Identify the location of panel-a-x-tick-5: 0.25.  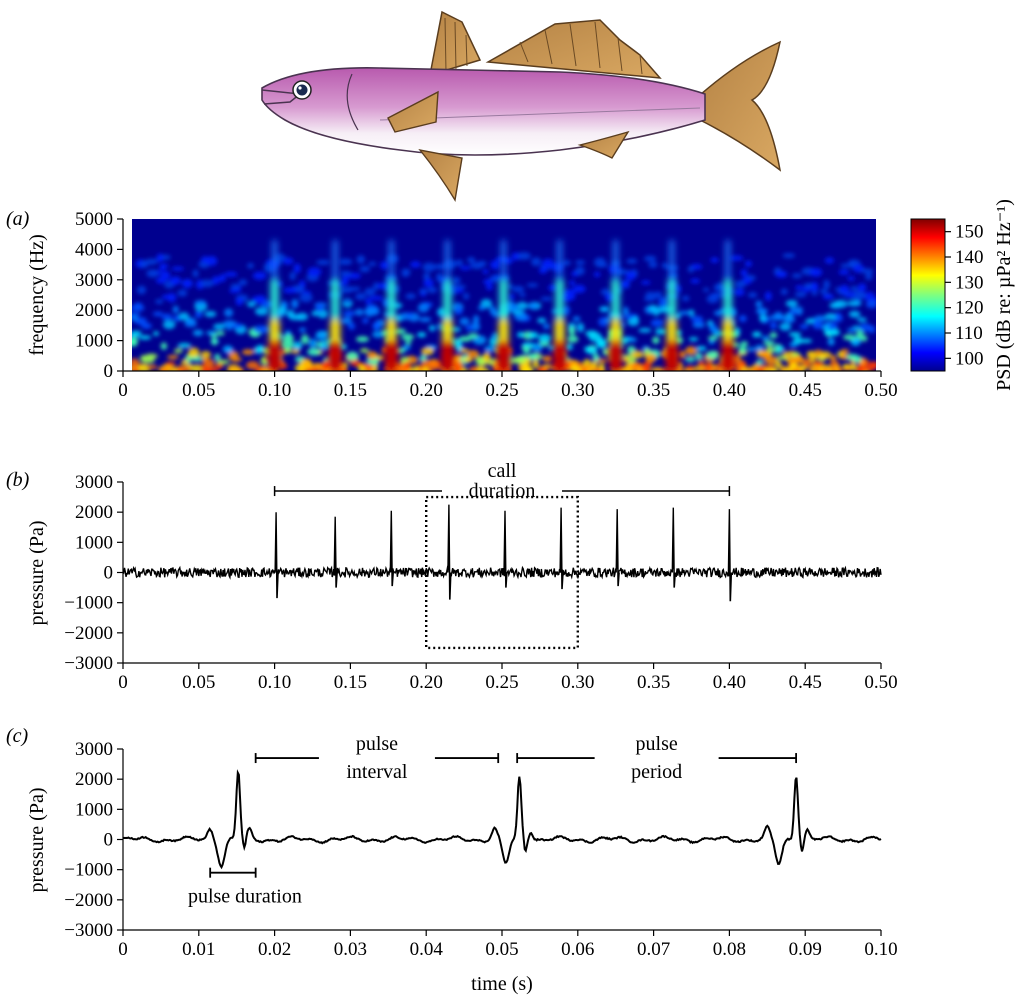
(501, 390).